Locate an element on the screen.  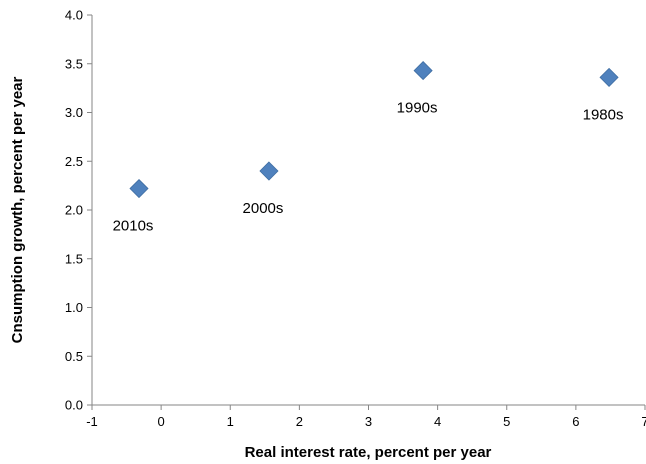
x-tick-label: 0 is located at coordinates (161, 421).